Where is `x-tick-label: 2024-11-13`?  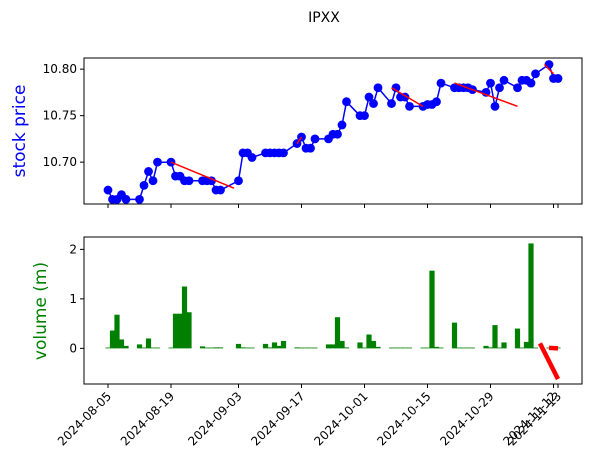 x-tick-label: 2024-11-13 is located at coordinates (534, 418).